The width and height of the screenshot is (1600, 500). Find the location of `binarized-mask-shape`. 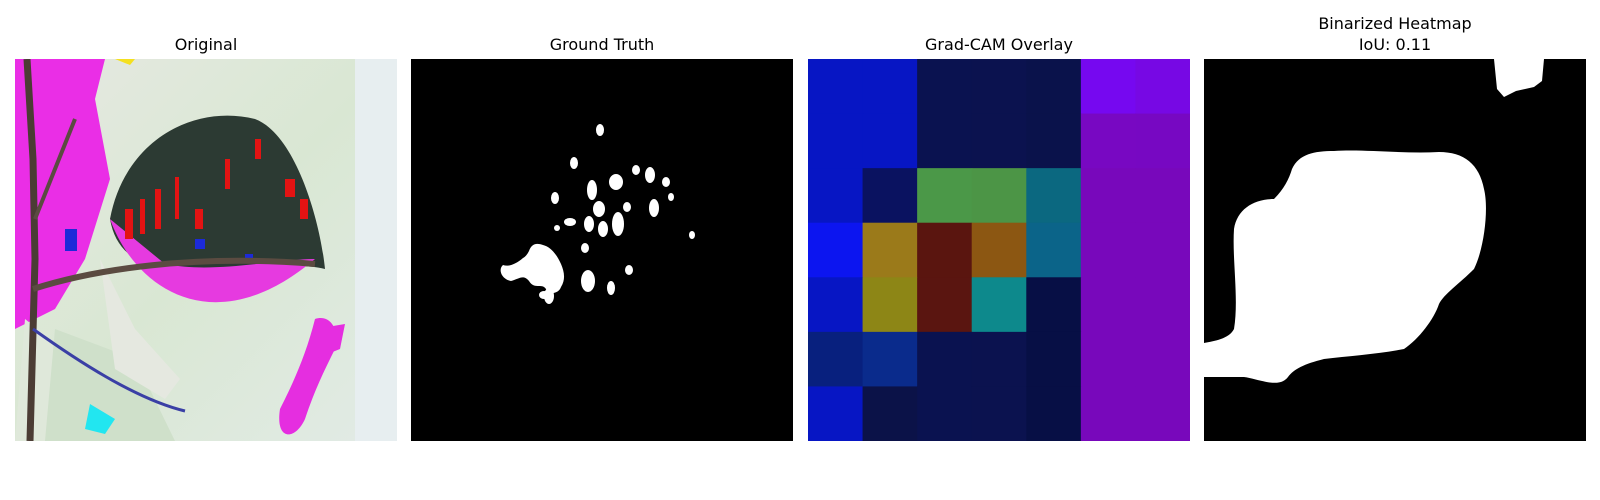

binarized-mask-shape is located at coordinates (1374, 221).